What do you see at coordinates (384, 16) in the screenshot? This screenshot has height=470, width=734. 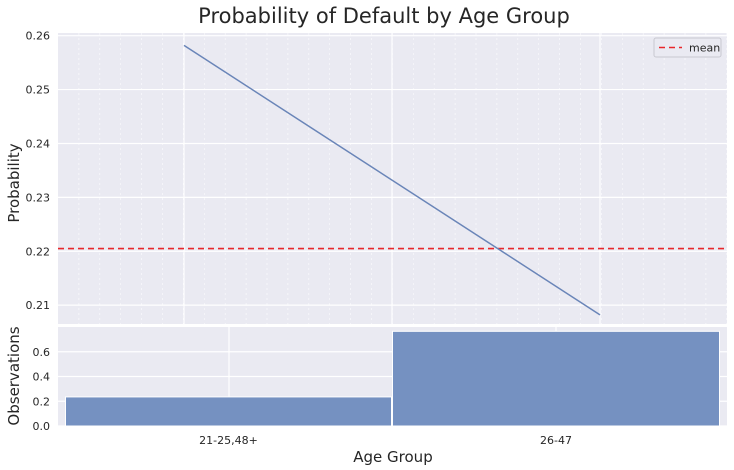 I see `chart-title: Probability of Default by Age Group` at bounding box center [384, 16].